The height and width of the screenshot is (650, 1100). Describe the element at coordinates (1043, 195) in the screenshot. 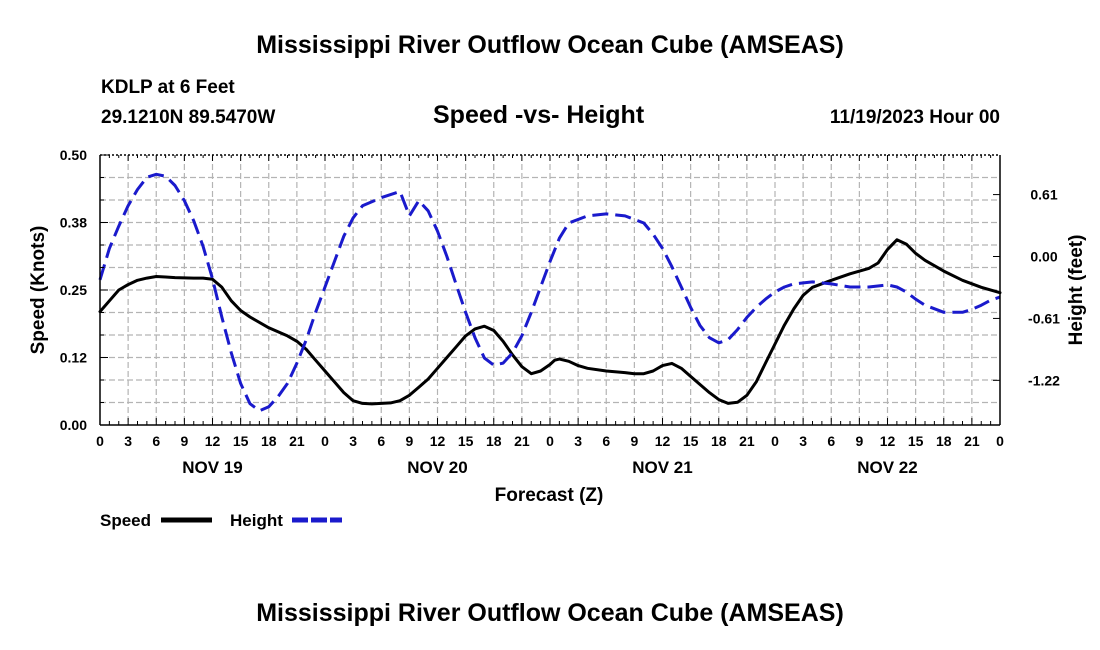

I see `y-right-tick-label: 0.61` at that location.